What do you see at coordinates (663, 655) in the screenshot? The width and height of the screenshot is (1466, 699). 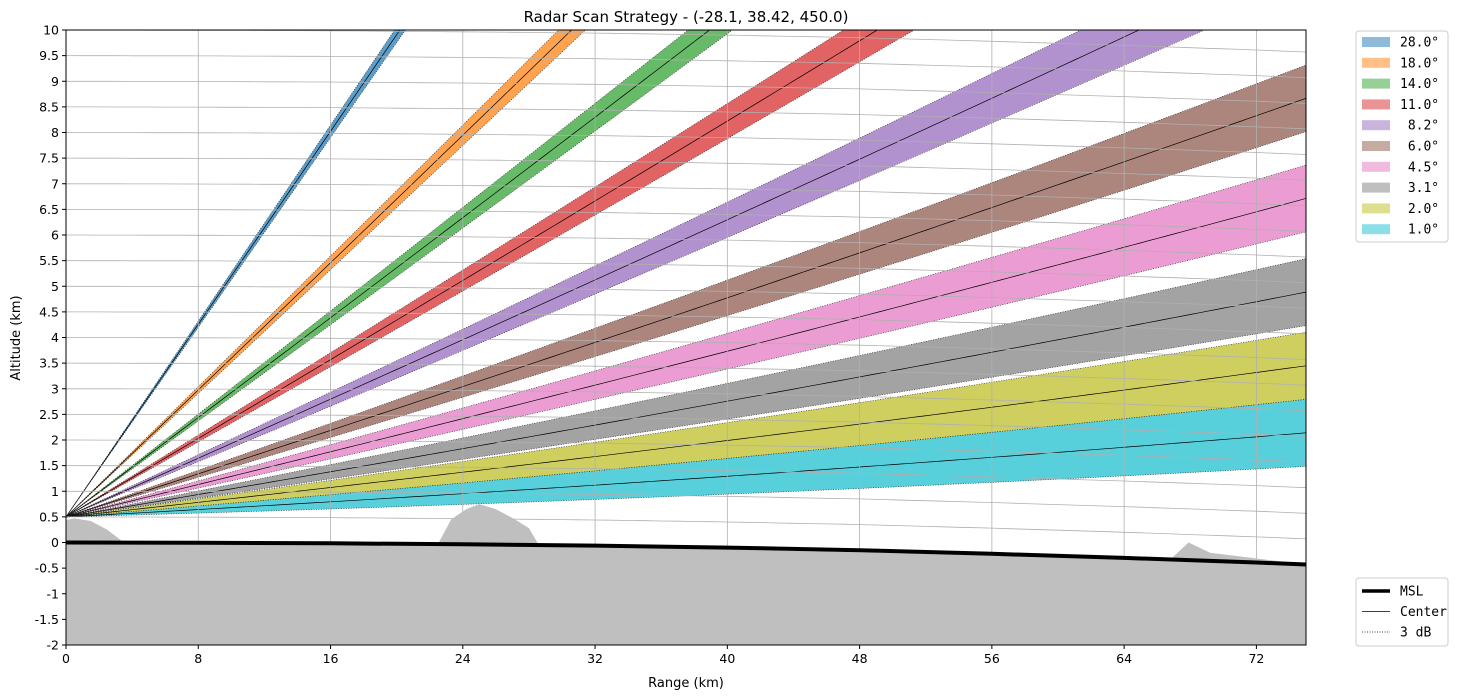 I see `x-axis-ticks: 0 8 16 24 32 40 48 56 64 72` at bounding box center [663, 655].